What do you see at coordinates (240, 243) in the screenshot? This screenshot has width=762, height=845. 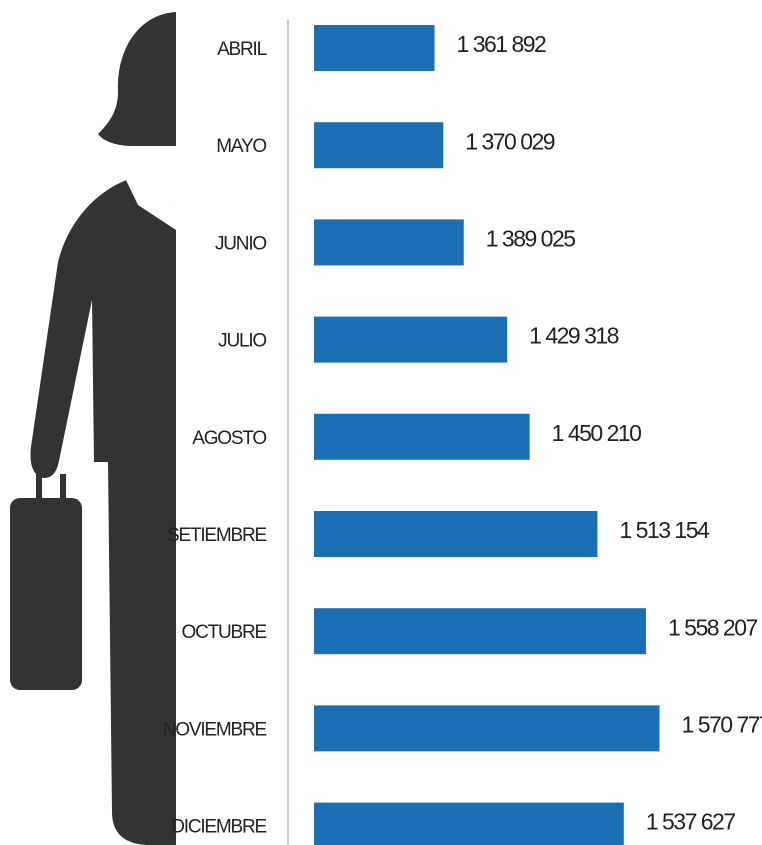 I see `category-label: JUNIO` at bounding box center [240, 243].